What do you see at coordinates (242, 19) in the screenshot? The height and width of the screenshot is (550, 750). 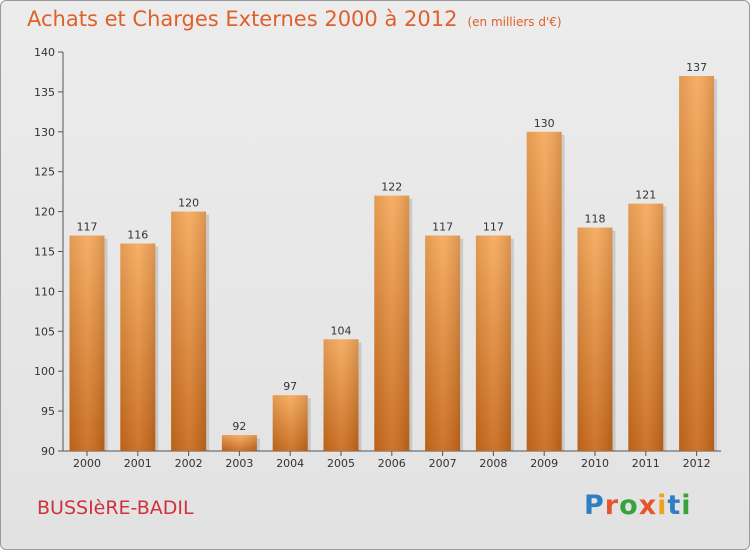 I see `chart-title-text: Achats et Charges Externes 2000 à 2012` at bounding box center [242, 19].